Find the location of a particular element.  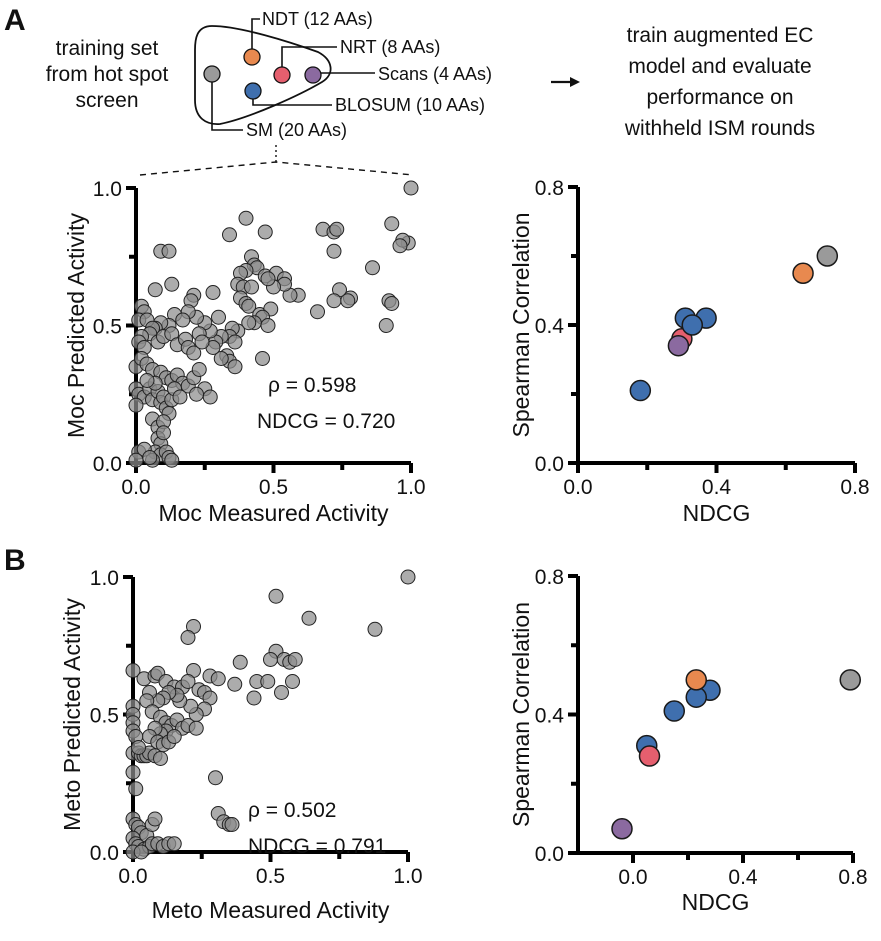

x-axis-title: Meto Measured Activity is located at coordinates (271, 910).